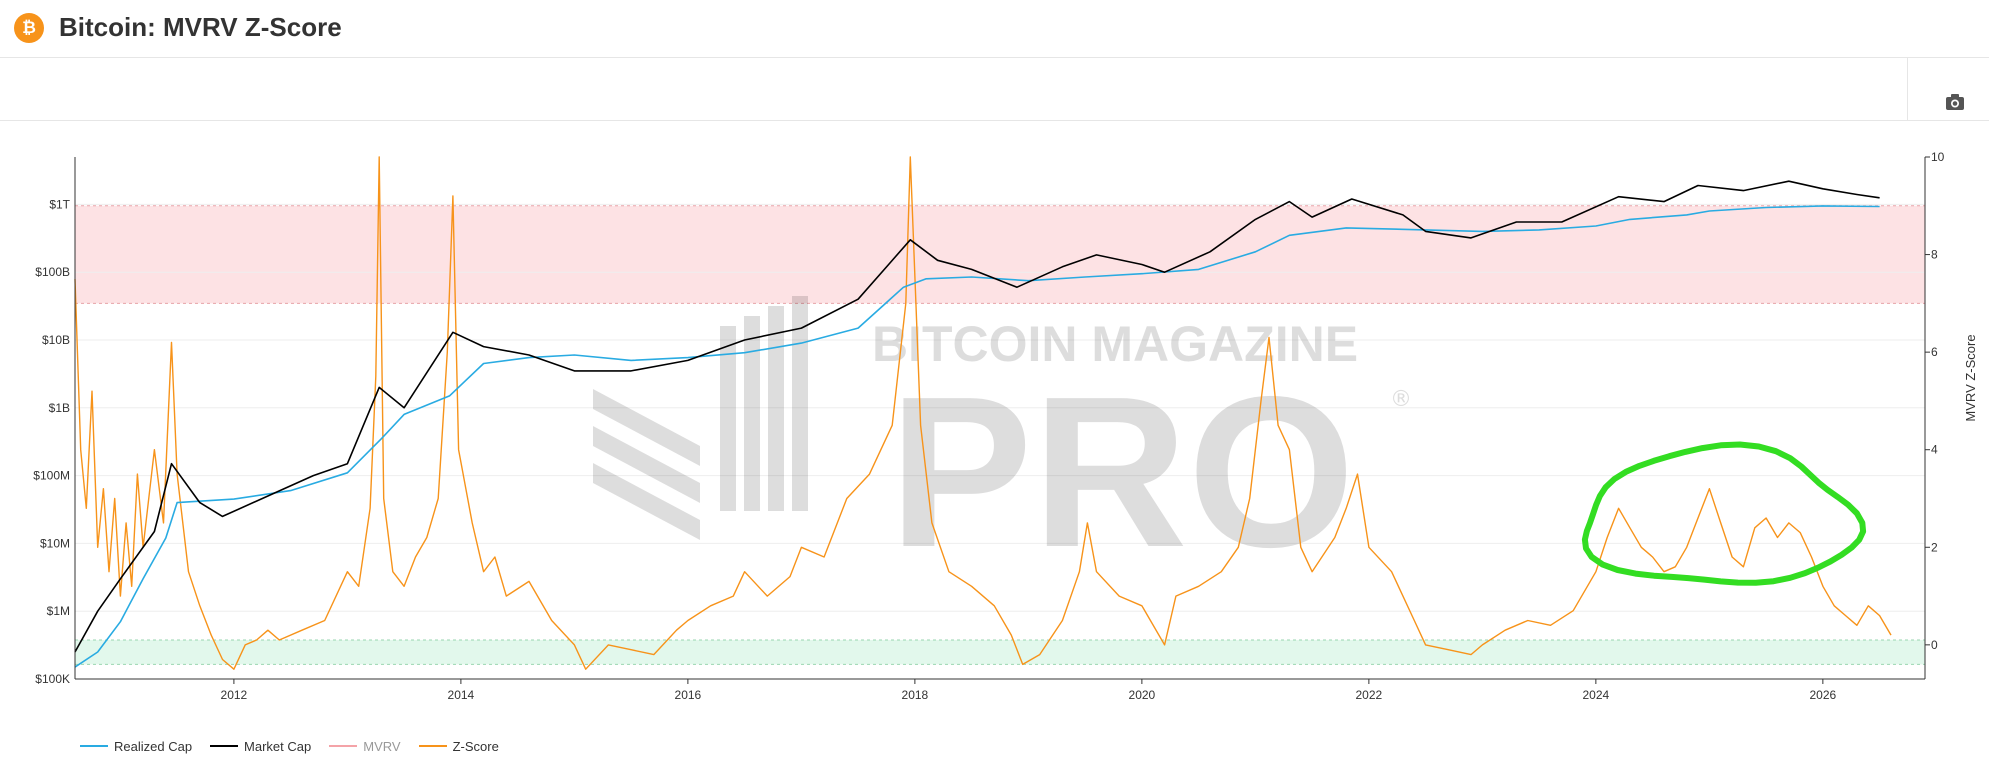 This screenshot has height=771, width=1989. What do you see at coordinates (994, 29) in the screenshot?
I see `header-bar: ₿ Bitcoin: MVRV Z-Score` at bounding box center [994, 29].